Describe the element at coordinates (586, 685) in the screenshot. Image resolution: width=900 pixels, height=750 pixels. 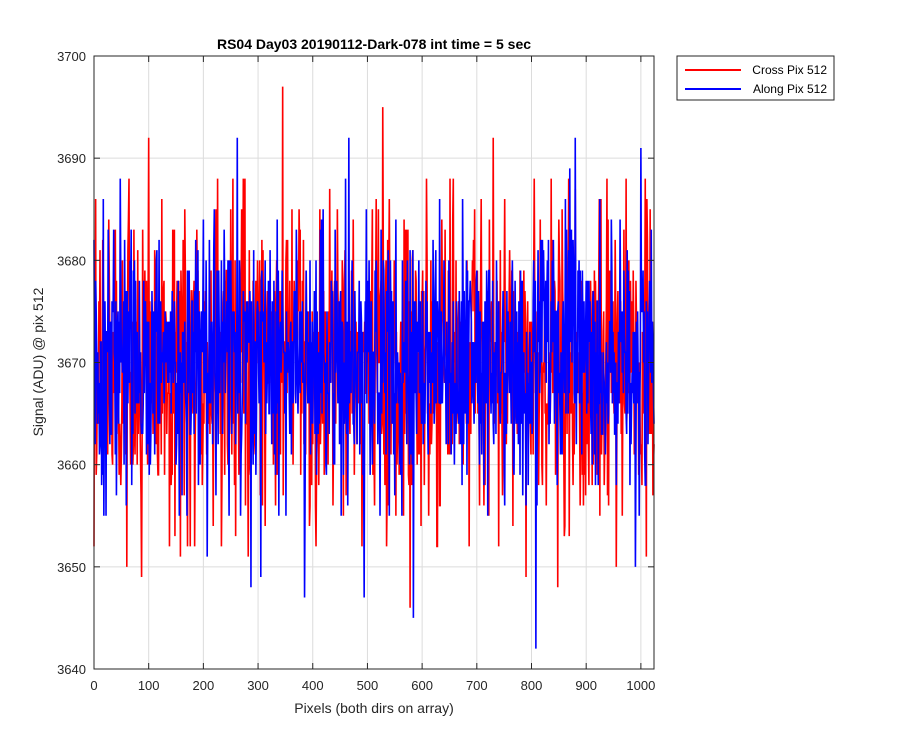
I see `x-tick-label: 900` at that location.